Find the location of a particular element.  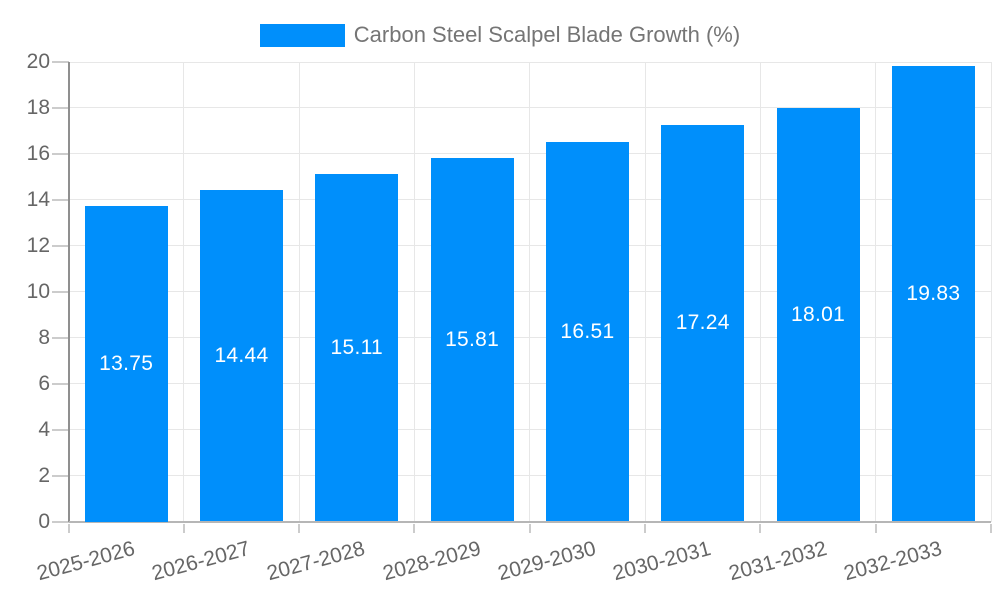

x-axis-category-label: 2031-2032 is located at coordinates (777, 561).